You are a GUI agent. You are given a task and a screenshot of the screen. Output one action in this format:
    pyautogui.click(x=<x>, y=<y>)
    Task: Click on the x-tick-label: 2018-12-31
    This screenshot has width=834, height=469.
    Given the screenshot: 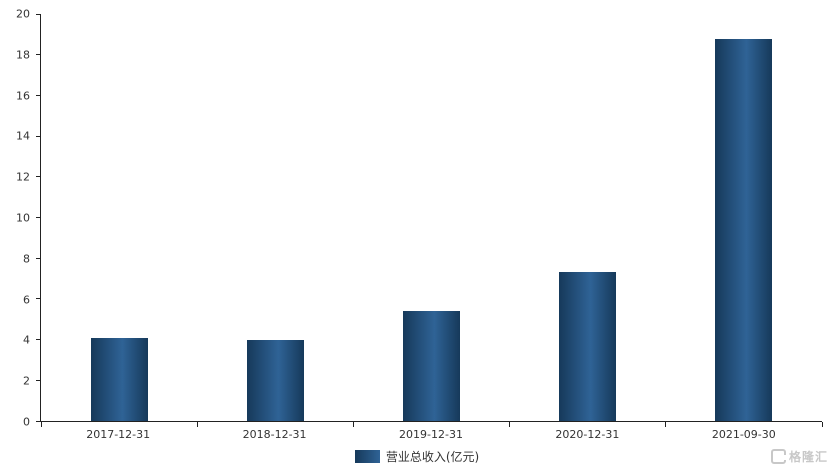 What is the action you would take?
    pyautogui.click(x=274, y=434)
    